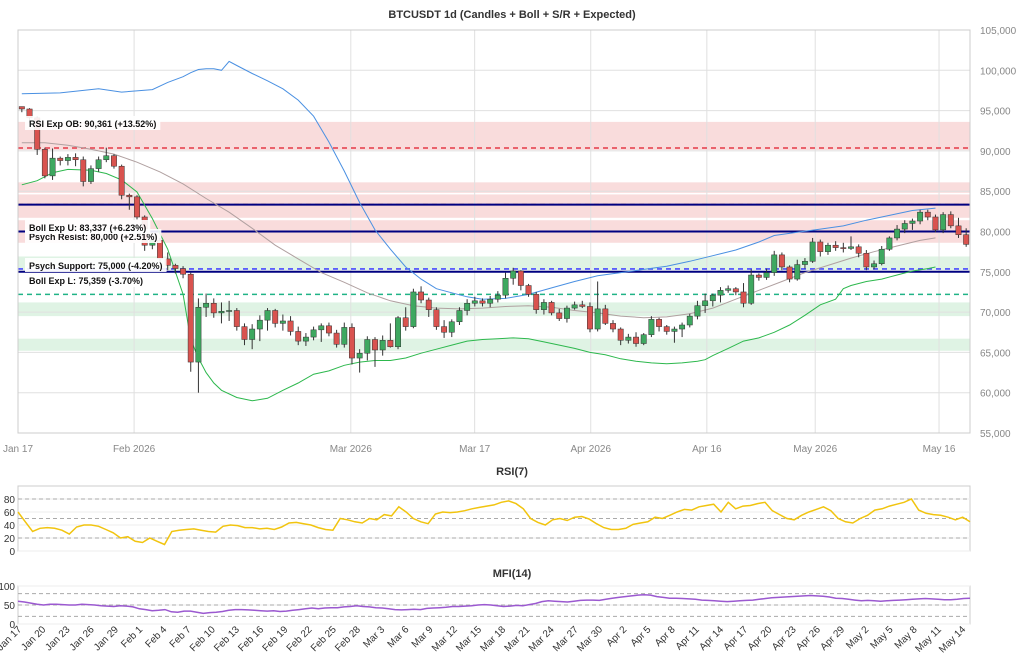 This screenshot has width=1024, height=662. What do you see at coordinates (707, 449) in the screenshot?
I see `price-x-tick: Apr 16` at bounding box center [707, 449].